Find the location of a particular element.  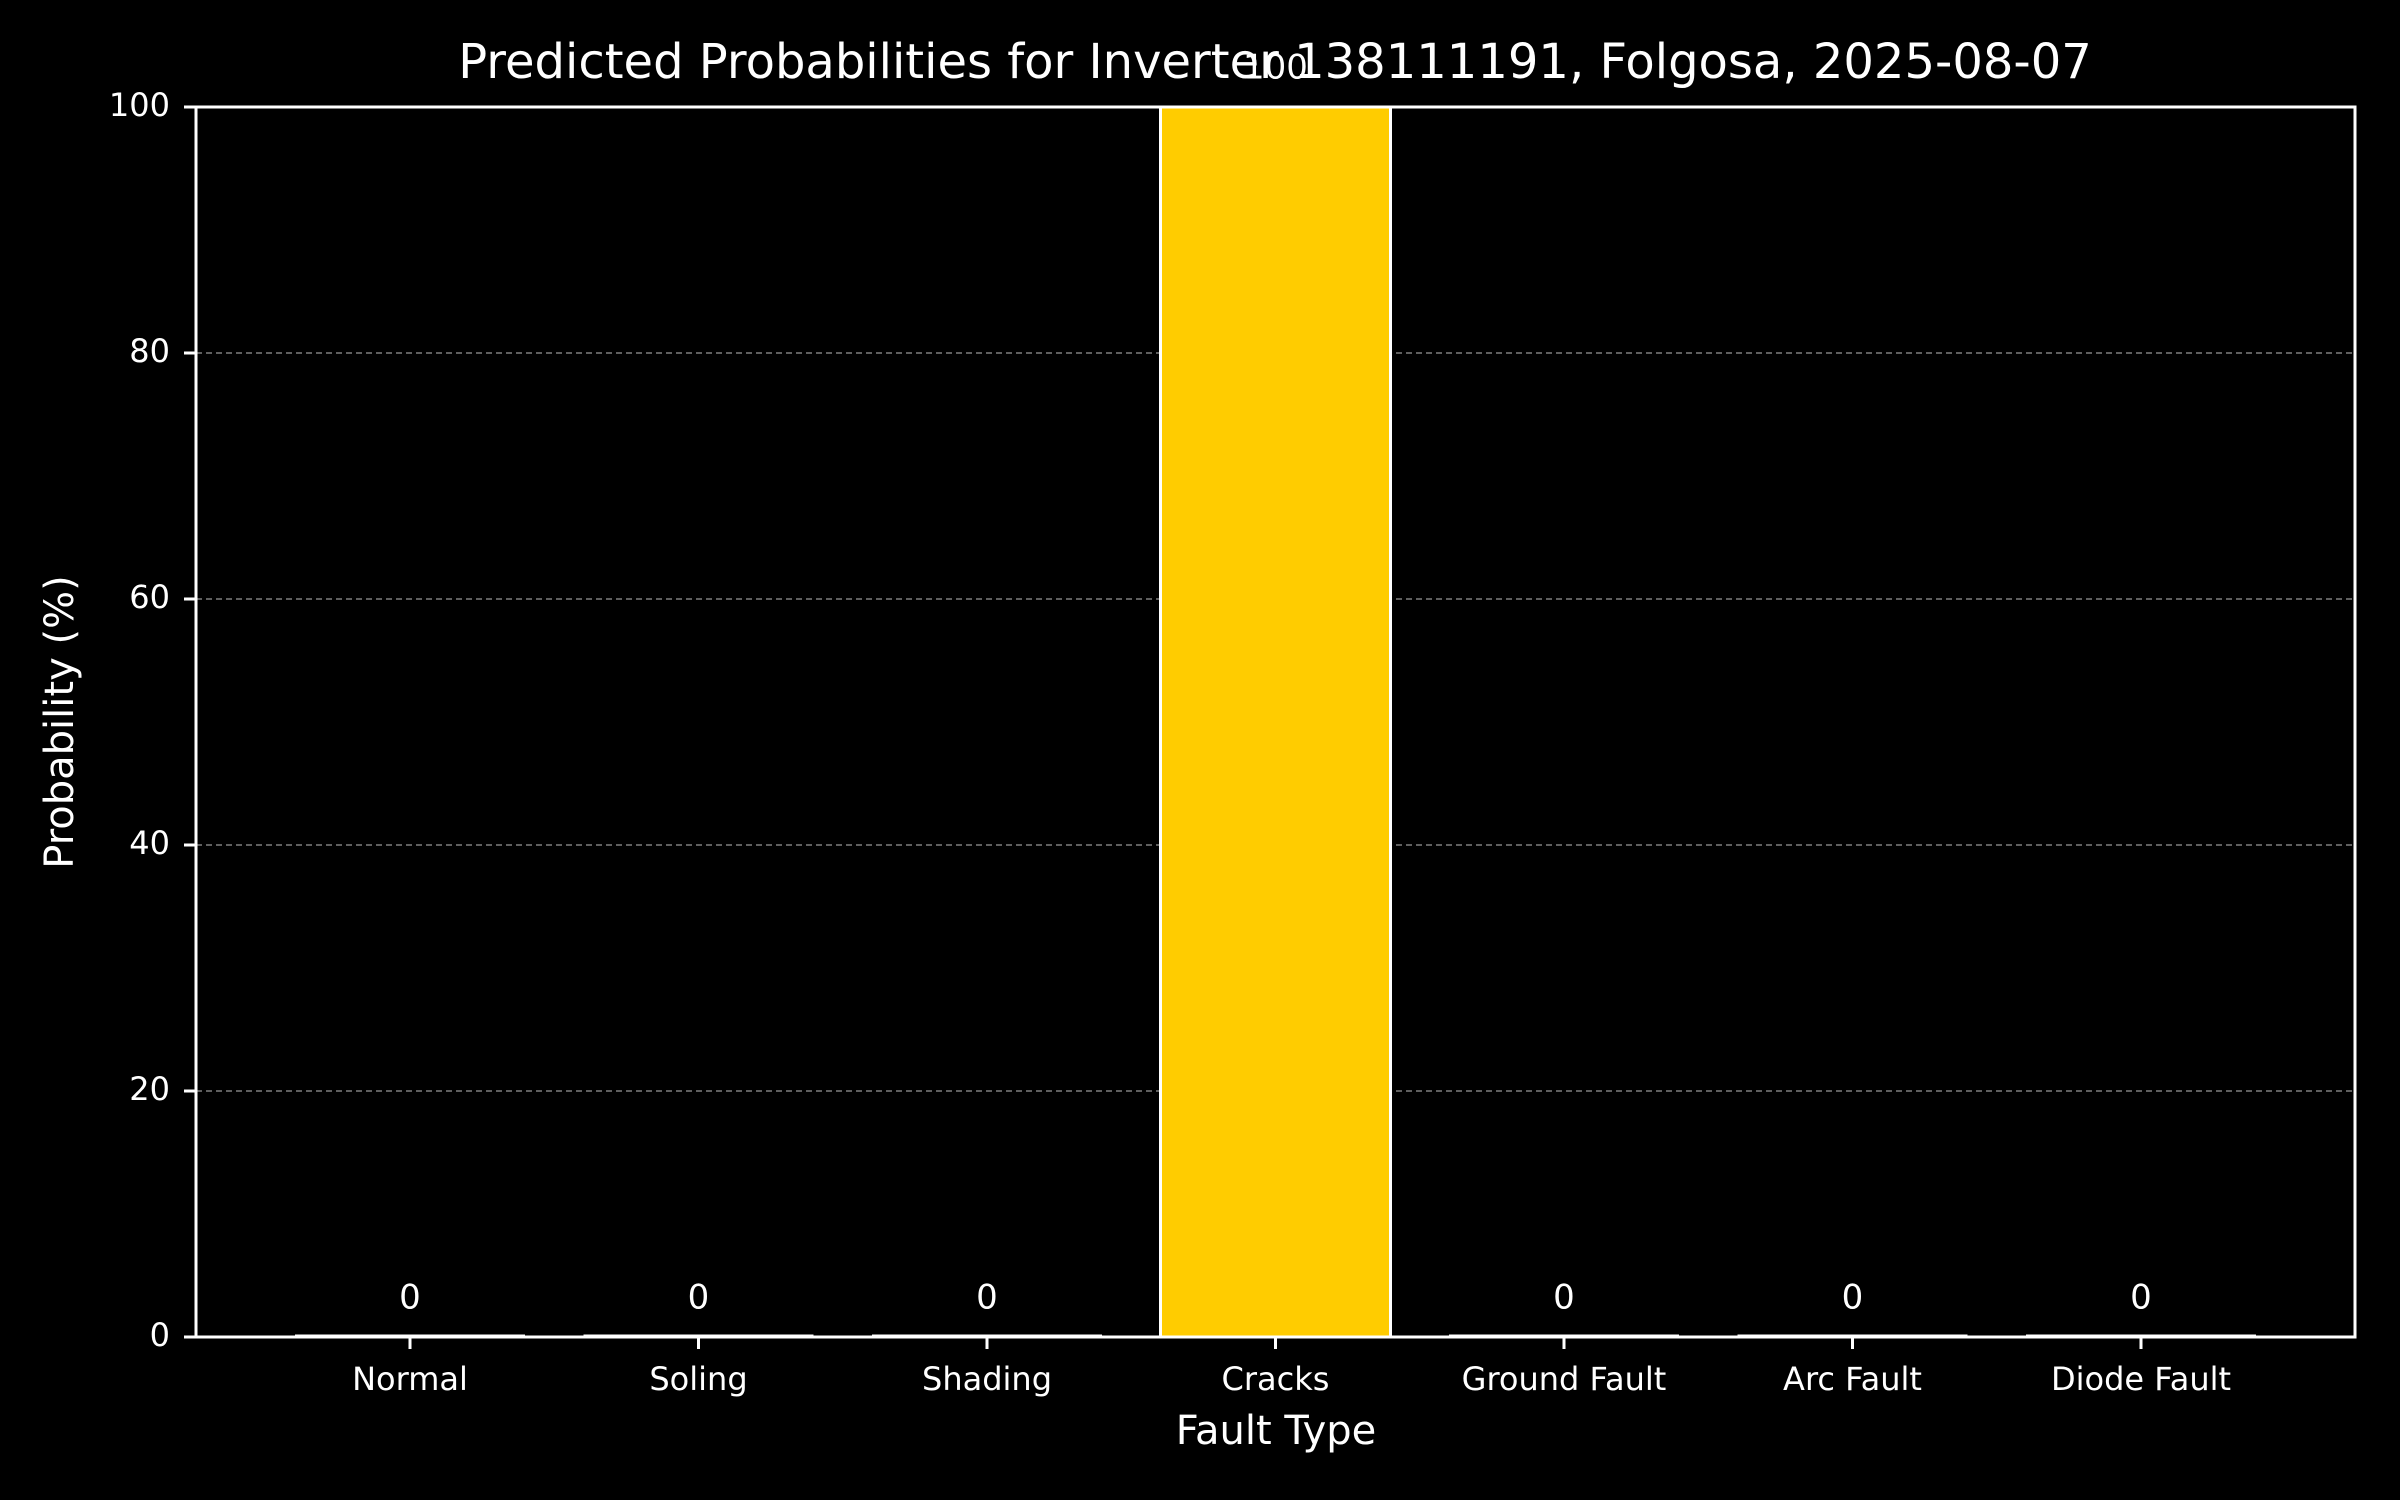

y-tick-label: 0 is located at coordinates (160, 1335).